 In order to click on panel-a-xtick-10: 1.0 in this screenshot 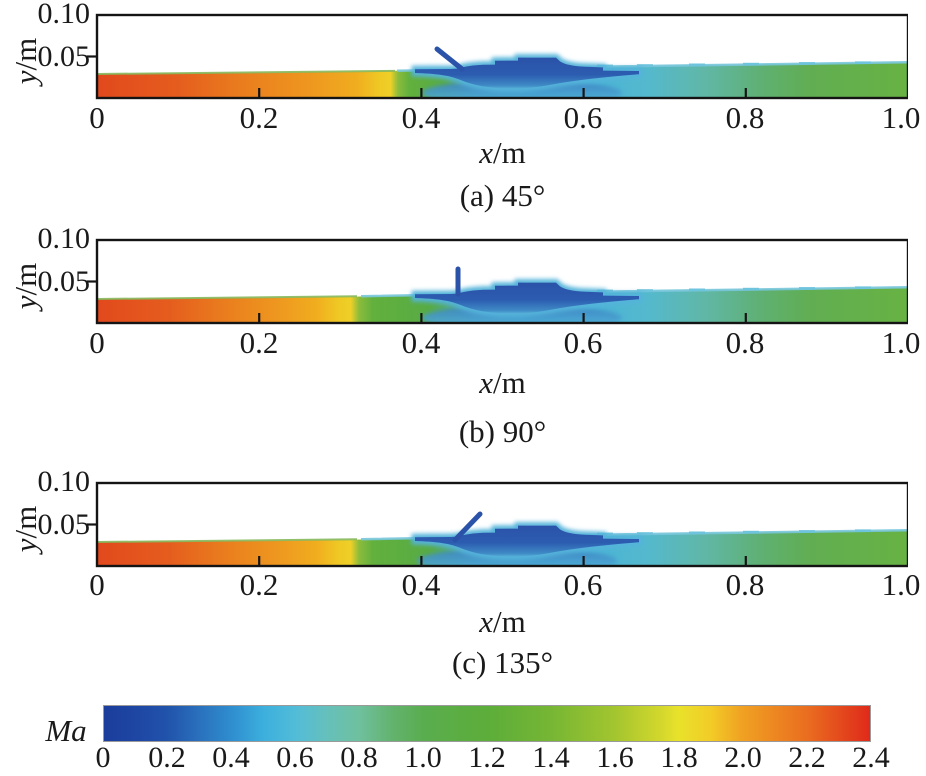, I will do `click(901, 117)`.